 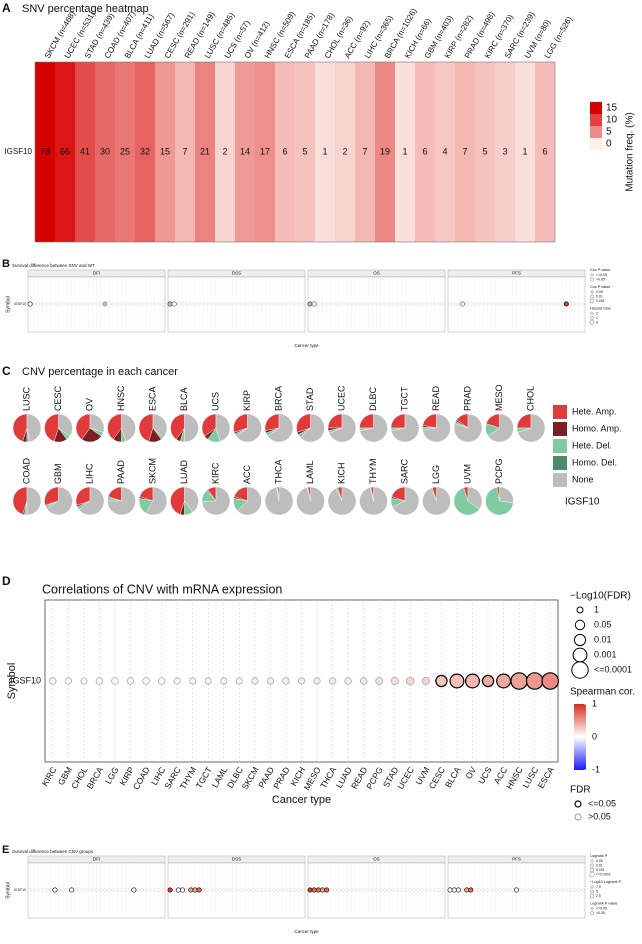 I want to click on pie-label: HNSC, so click(x=121, y=398).